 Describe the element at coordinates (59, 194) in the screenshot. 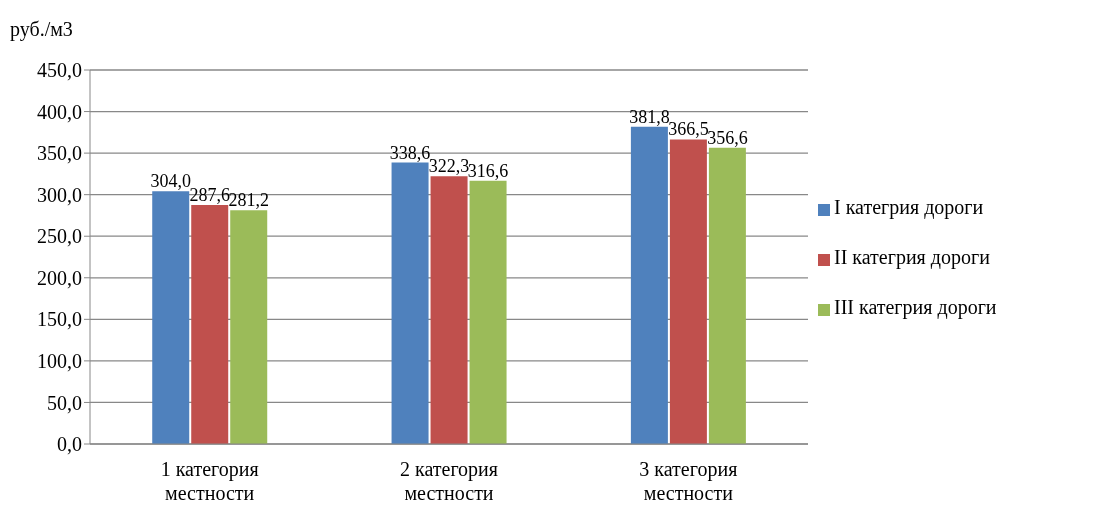

I see `y-tick-label: 300,0` at that location.